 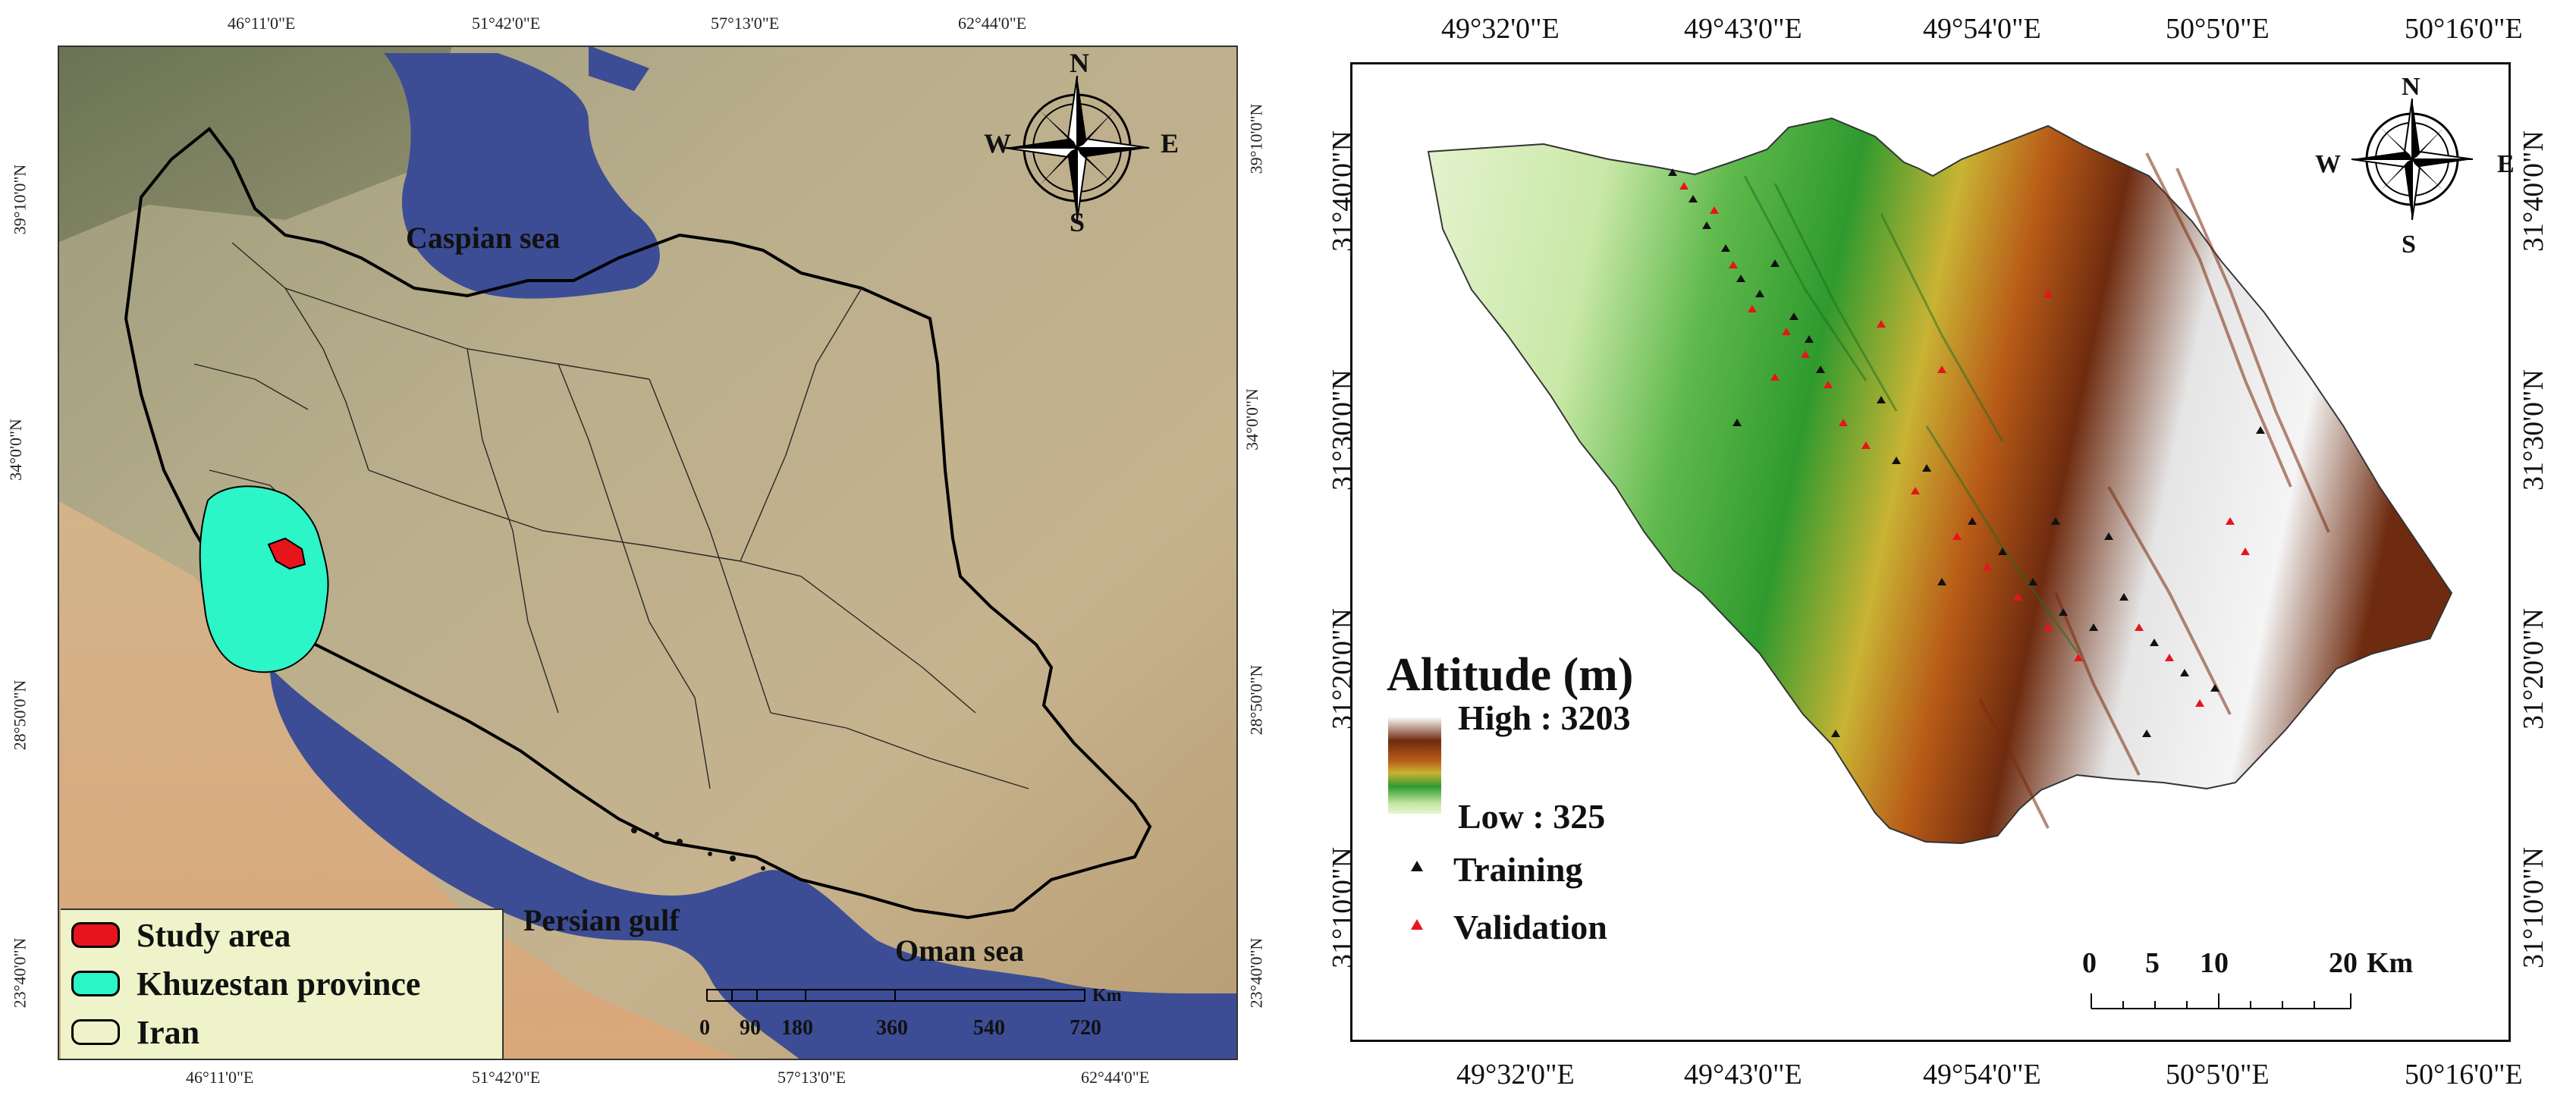 I want to click on validation-legend-label: Validation, so click(x=1530, y=927).